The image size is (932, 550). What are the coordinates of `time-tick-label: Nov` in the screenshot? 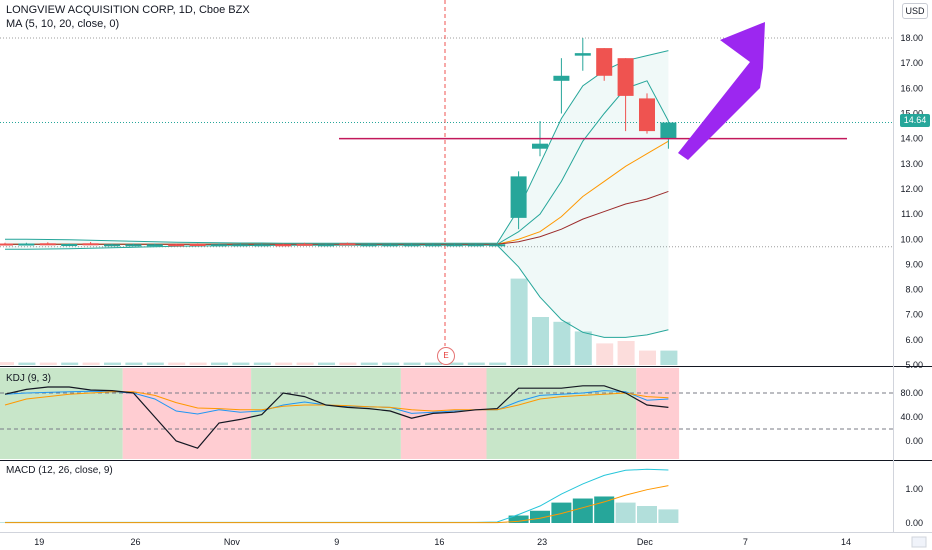 It's located at (232, 542).